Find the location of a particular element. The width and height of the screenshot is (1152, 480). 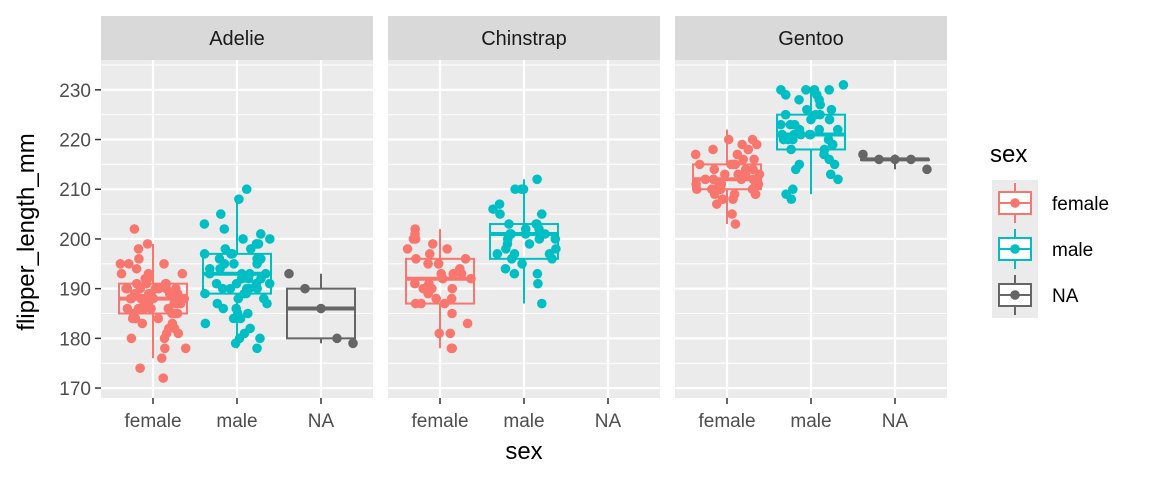

legend-label: NA is located at coordinates (1065, 296).